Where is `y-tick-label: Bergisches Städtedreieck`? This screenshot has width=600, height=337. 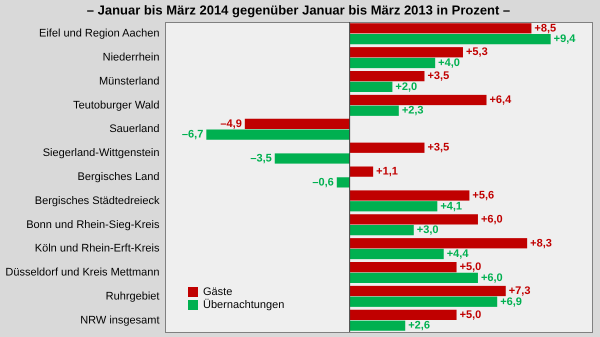
y-tick-label: Bergisches Städtedreieck is located at coordinates (97, 200).